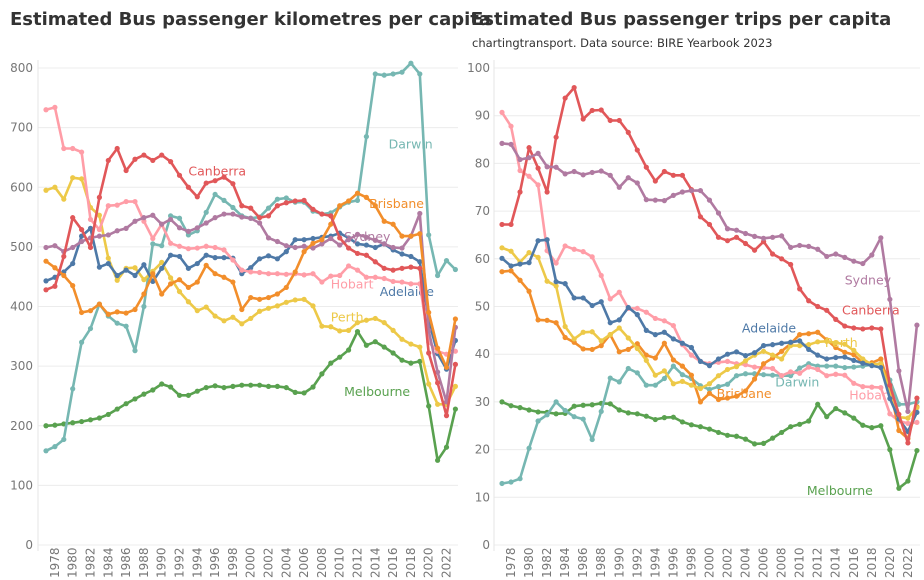  I want to click on x-tick-label: 2004, so click(286, 562).